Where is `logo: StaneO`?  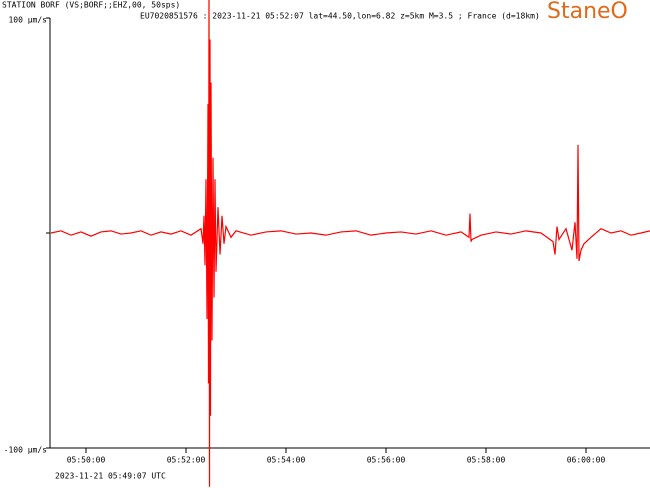
logo: StaneO is located at coordinates (587, 12).